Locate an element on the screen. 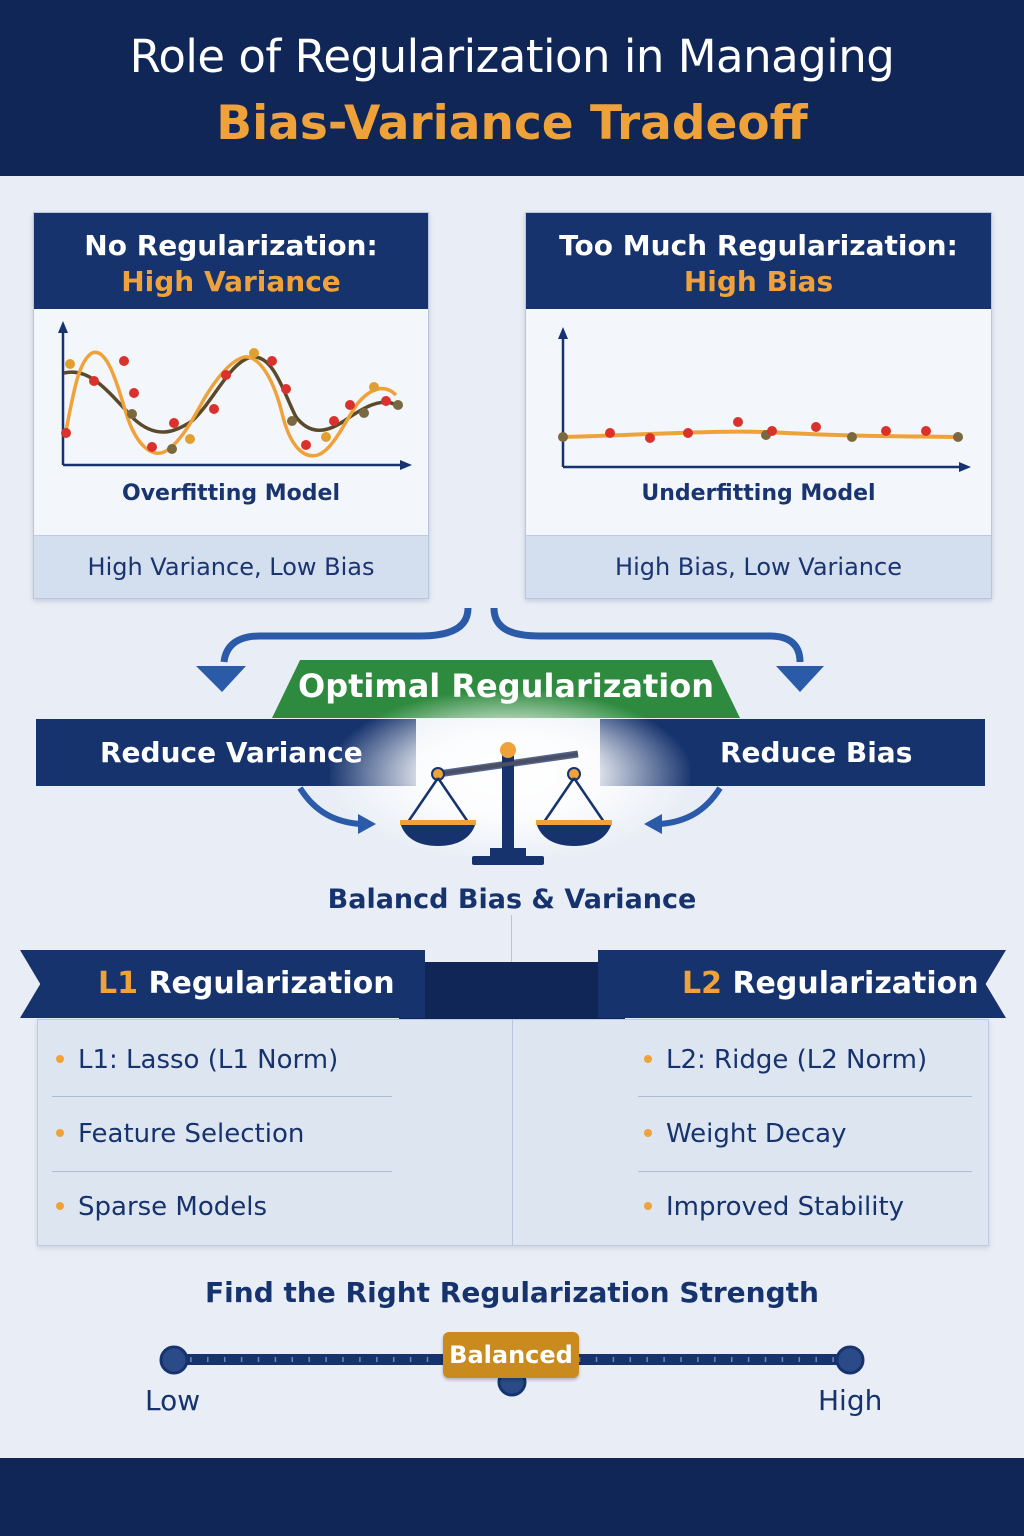  scale is located at coordinates (506, 803).